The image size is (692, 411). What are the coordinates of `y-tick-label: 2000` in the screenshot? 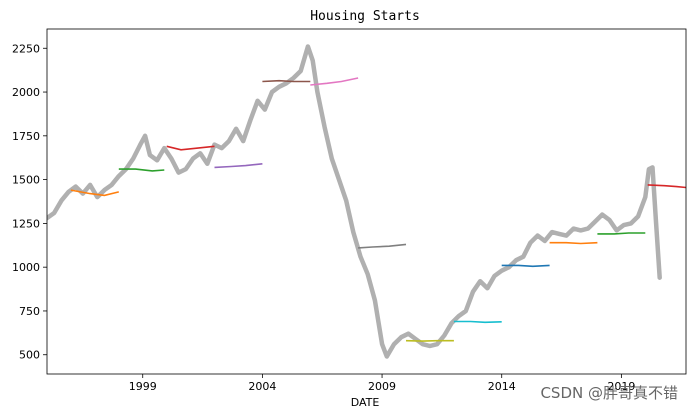 It's located at (26, 92).